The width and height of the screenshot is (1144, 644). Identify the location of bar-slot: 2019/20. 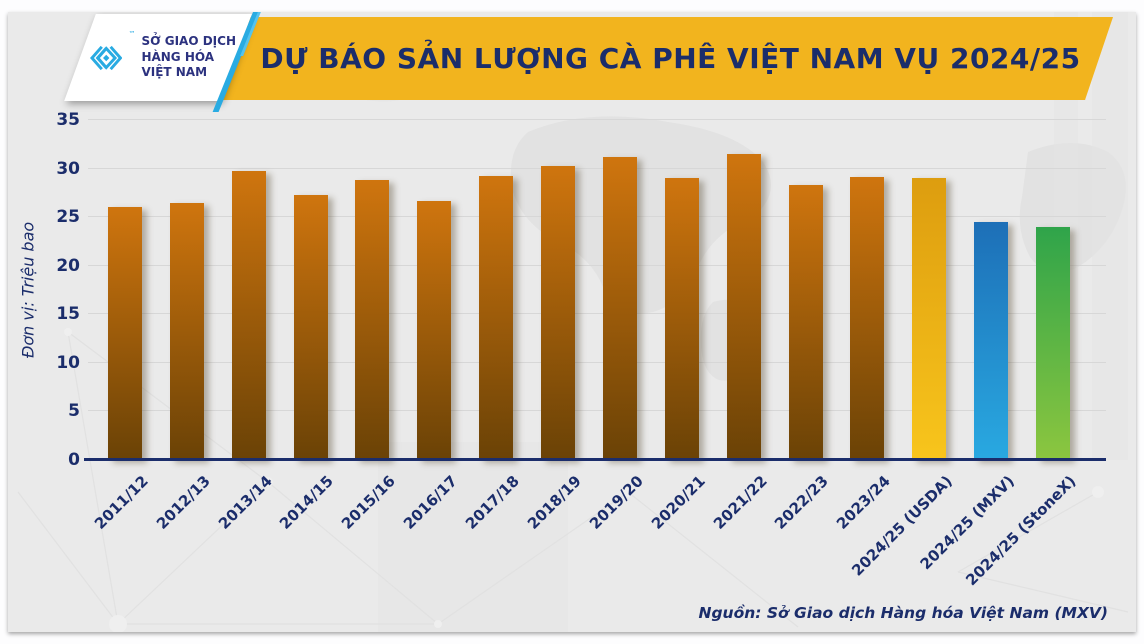
(618, 326).